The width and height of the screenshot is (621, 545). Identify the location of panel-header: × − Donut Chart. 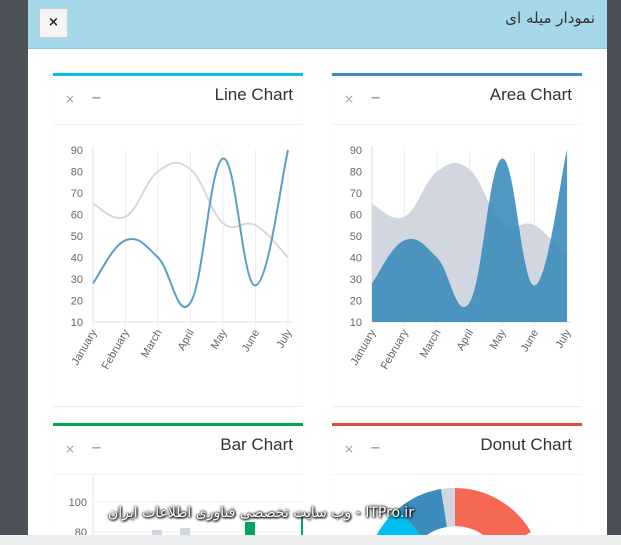
(457, 450).